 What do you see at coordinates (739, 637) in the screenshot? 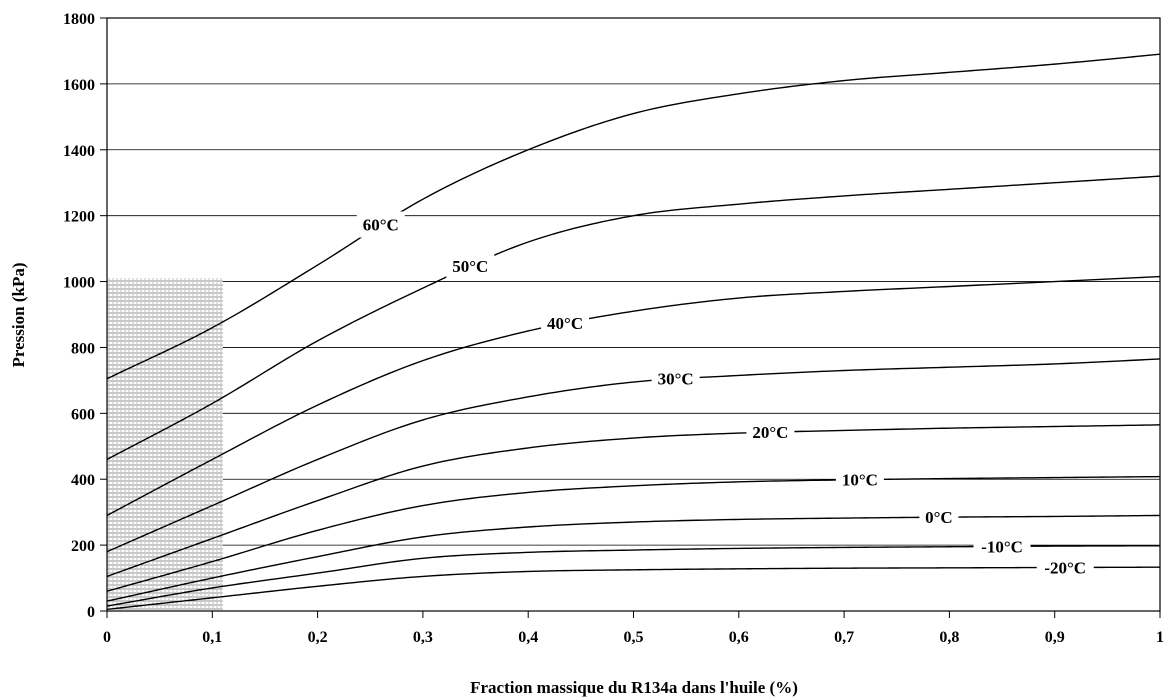
I see `x-tick-label: 0,6` at bounding box center [739, 637].